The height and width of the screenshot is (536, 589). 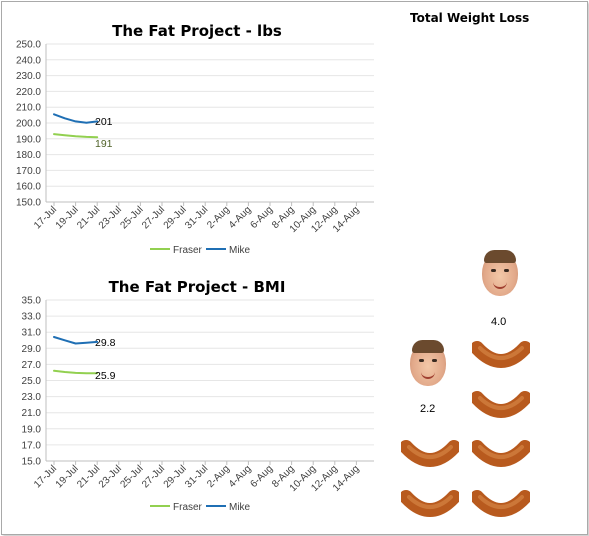 What do you see at coordinates (32, 413) in the screenshot?
I see `y-tick-label: 21.0` at bounding box center [32, 413].